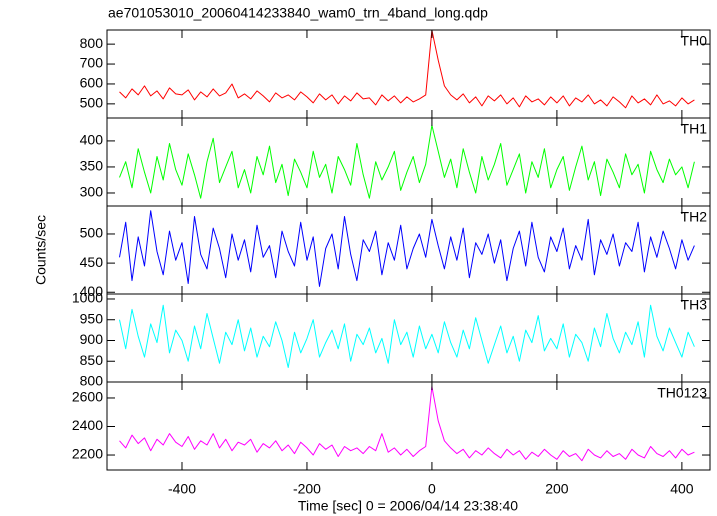 This screenshot has height=516, width=717. Describe the element at coordinates (694, 41) in the screenshot. I see `panel-label: TH0` at that location.